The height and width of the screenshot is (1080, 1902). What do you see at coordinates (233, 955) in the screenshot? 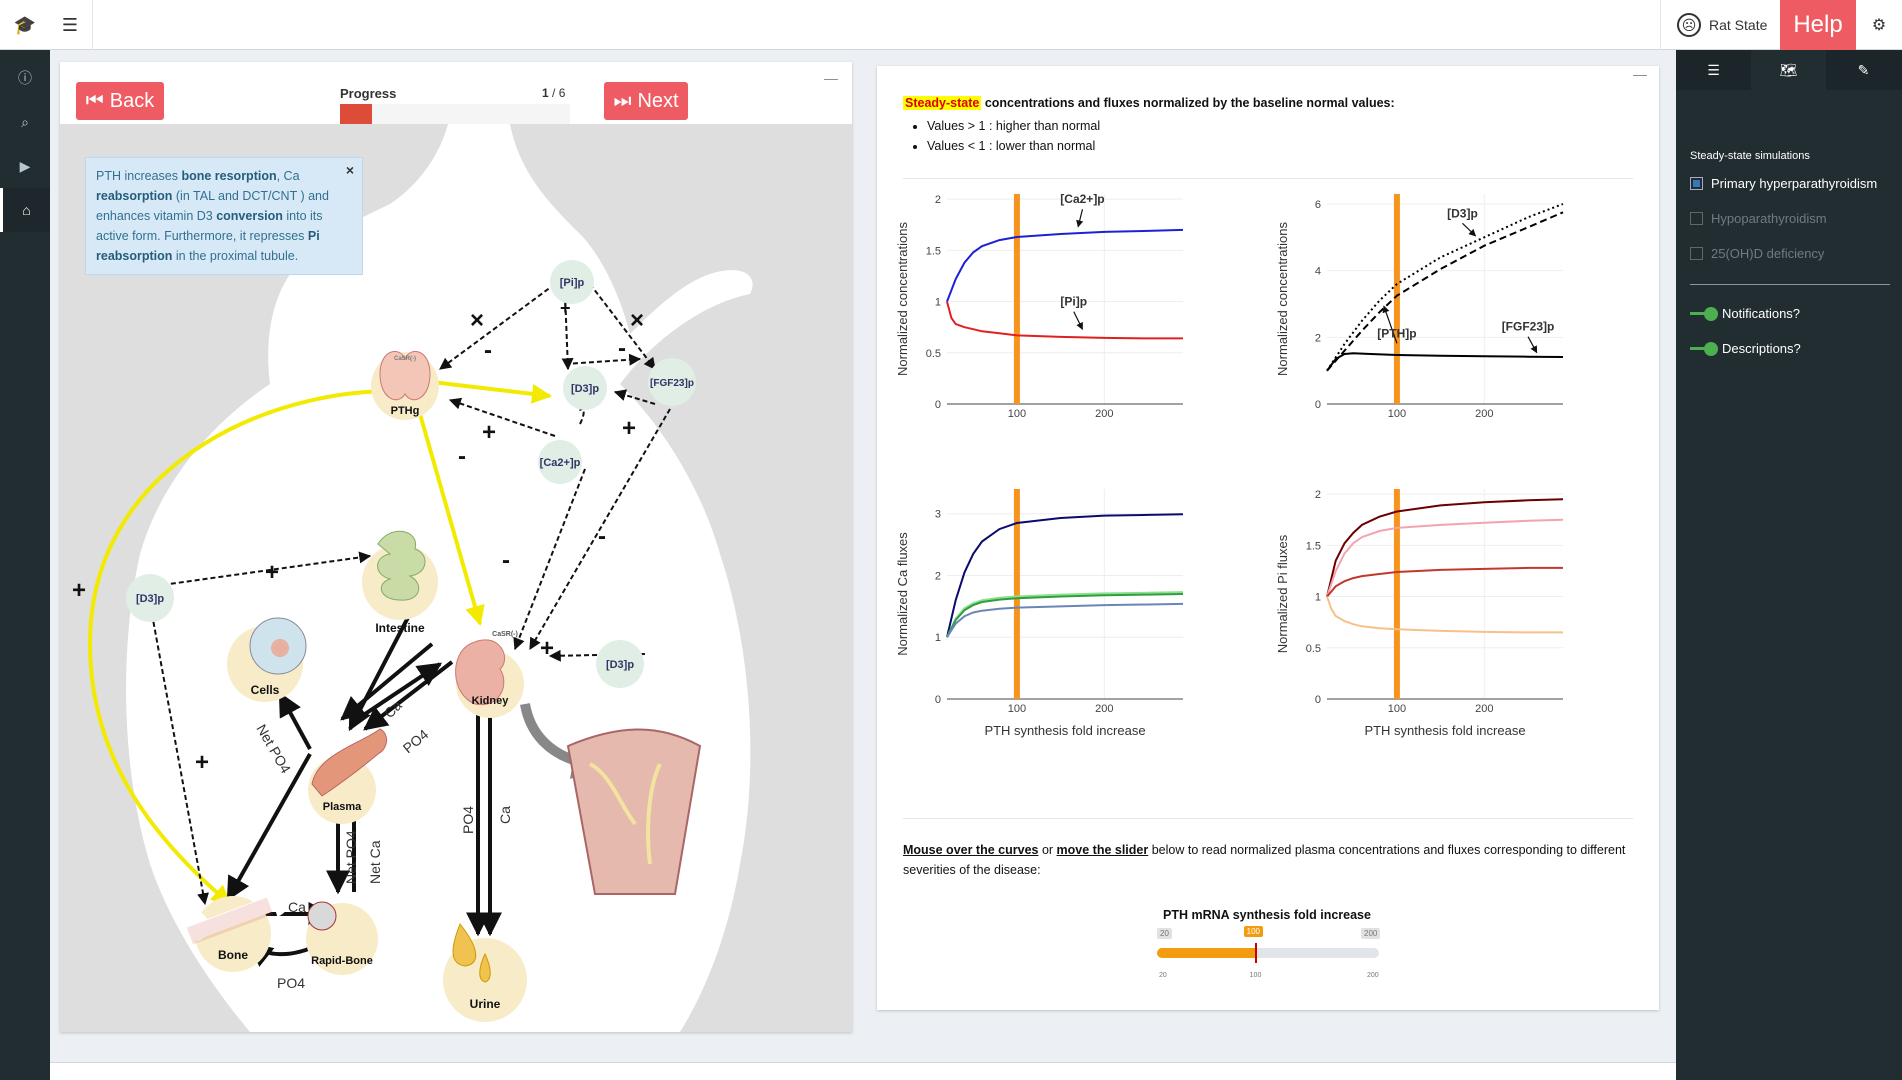
I see `bone-label: Bone` at bounding box center [233, 955].